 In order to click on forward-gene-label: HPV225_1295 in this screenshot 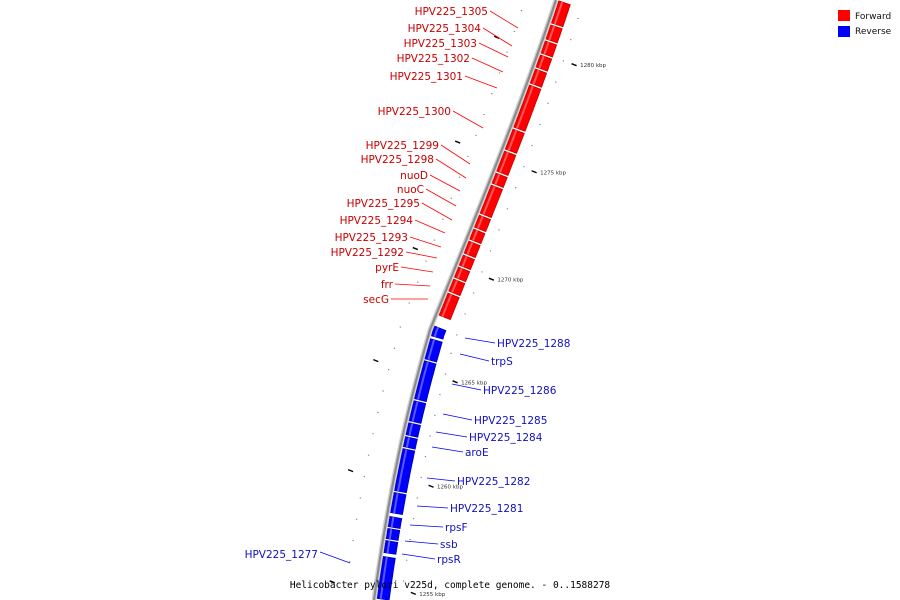, I will do `click(383, 204)`.